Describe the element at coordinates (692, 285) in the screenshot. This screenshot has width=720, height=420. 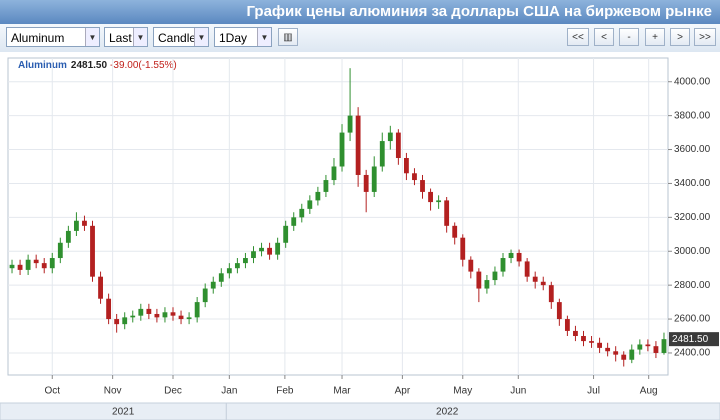
I see `y-tick-label: 2800.00` at that location.